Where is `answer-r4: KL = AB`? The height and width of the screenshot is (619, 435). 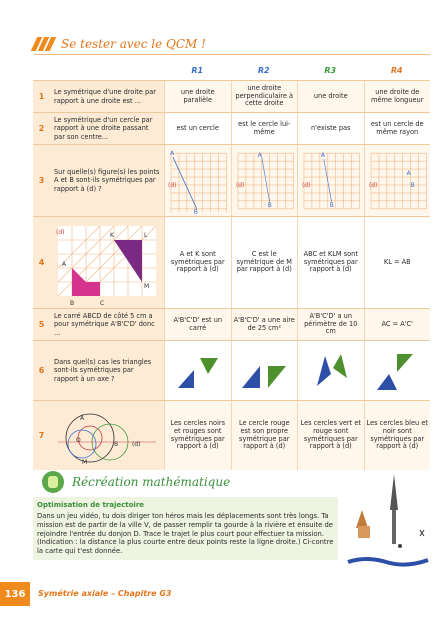
answer-r4: KL = AB is located at coordinates (396, 262).